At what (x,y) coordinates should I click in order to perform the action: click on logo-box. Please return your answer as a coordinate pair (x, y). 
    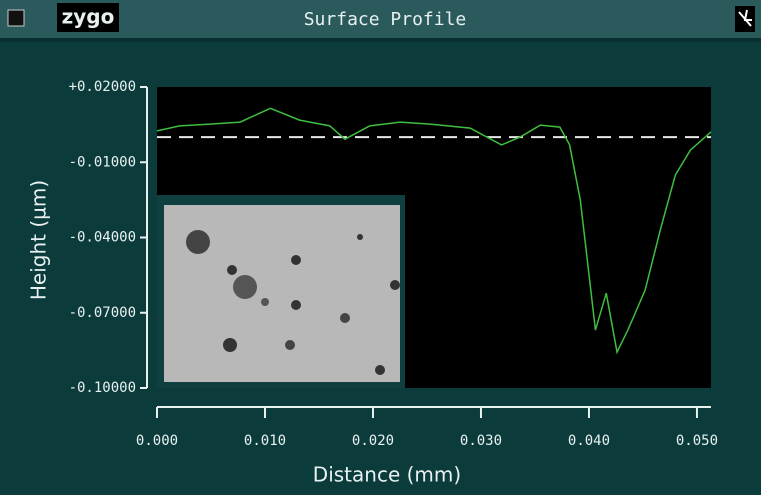
    Looking at the image, I should click on (88, 17).